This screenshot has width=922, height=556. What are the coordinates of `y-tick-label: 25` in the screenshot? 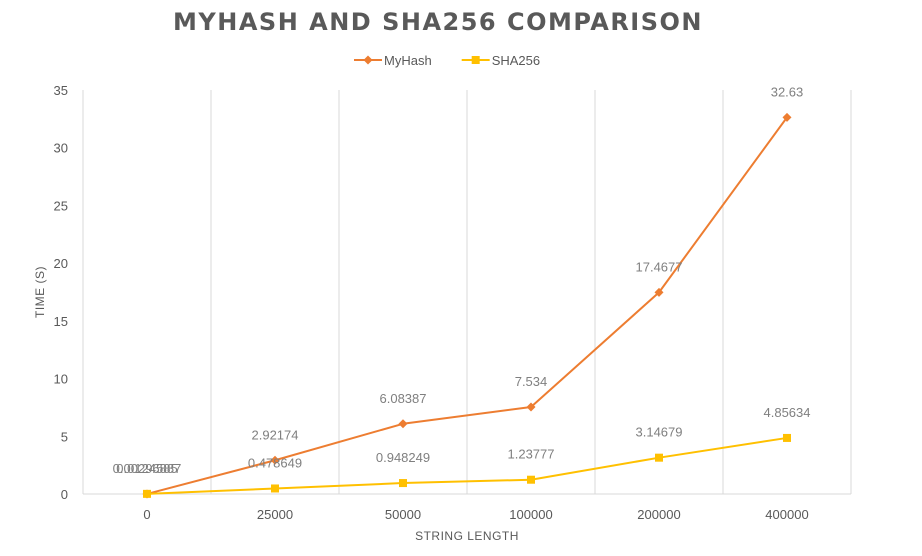 It's located at (61, 205).